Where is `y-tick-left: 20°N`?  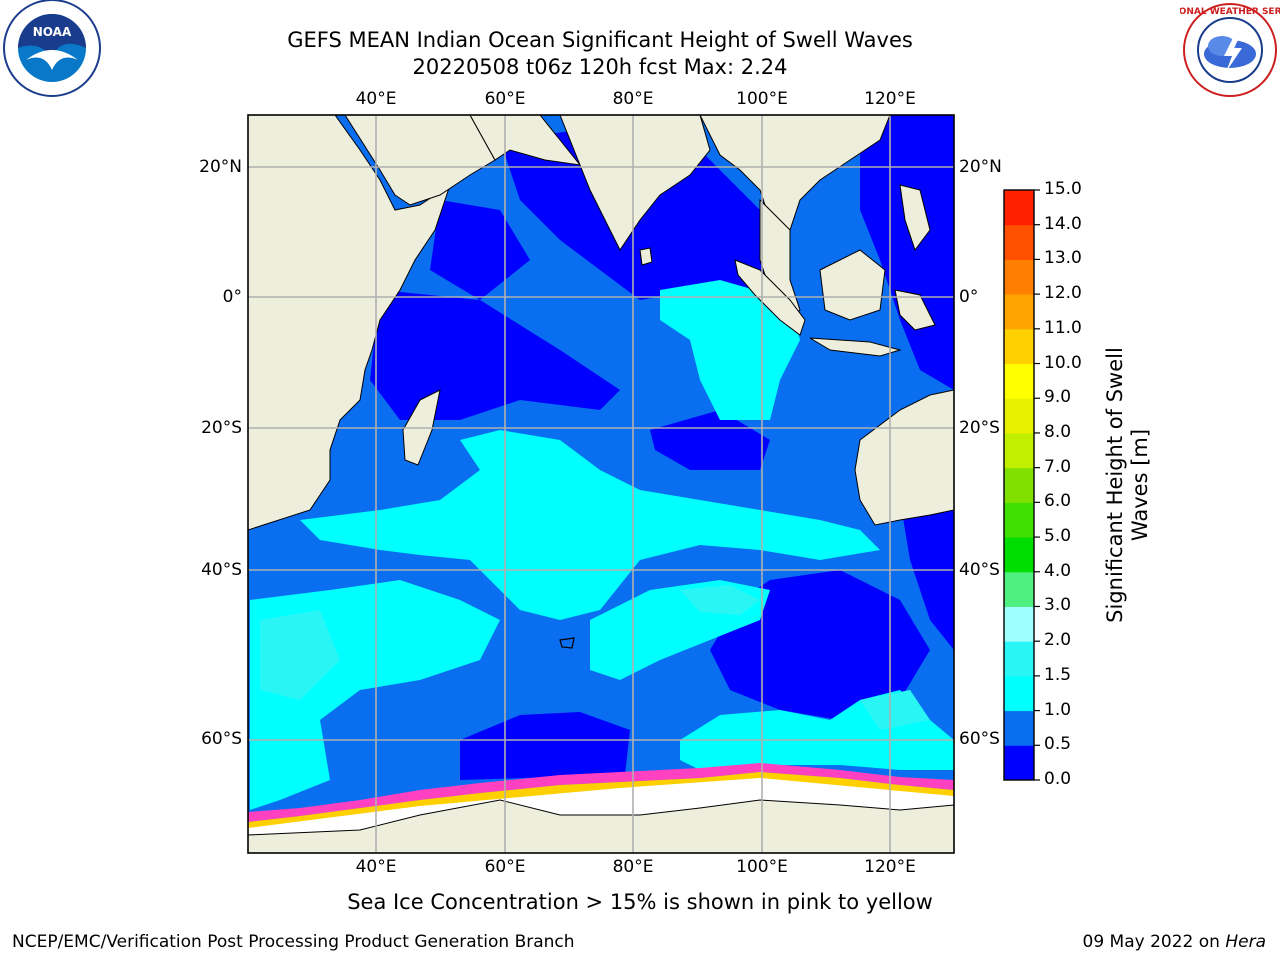
y-tick-left: 20°N is located at coordinates (220, 167).